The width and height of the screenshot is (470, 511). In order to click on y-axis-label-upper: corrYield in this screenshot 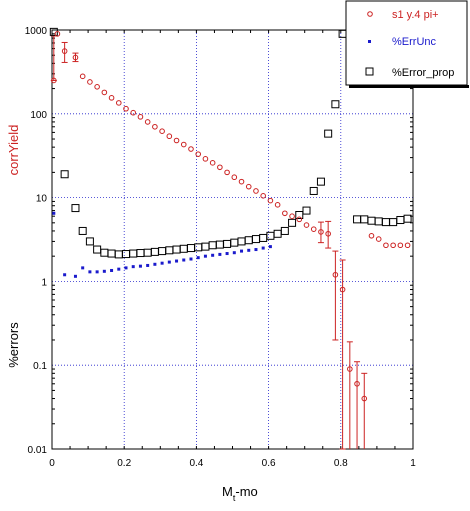, I will do `click(13, 150)`.